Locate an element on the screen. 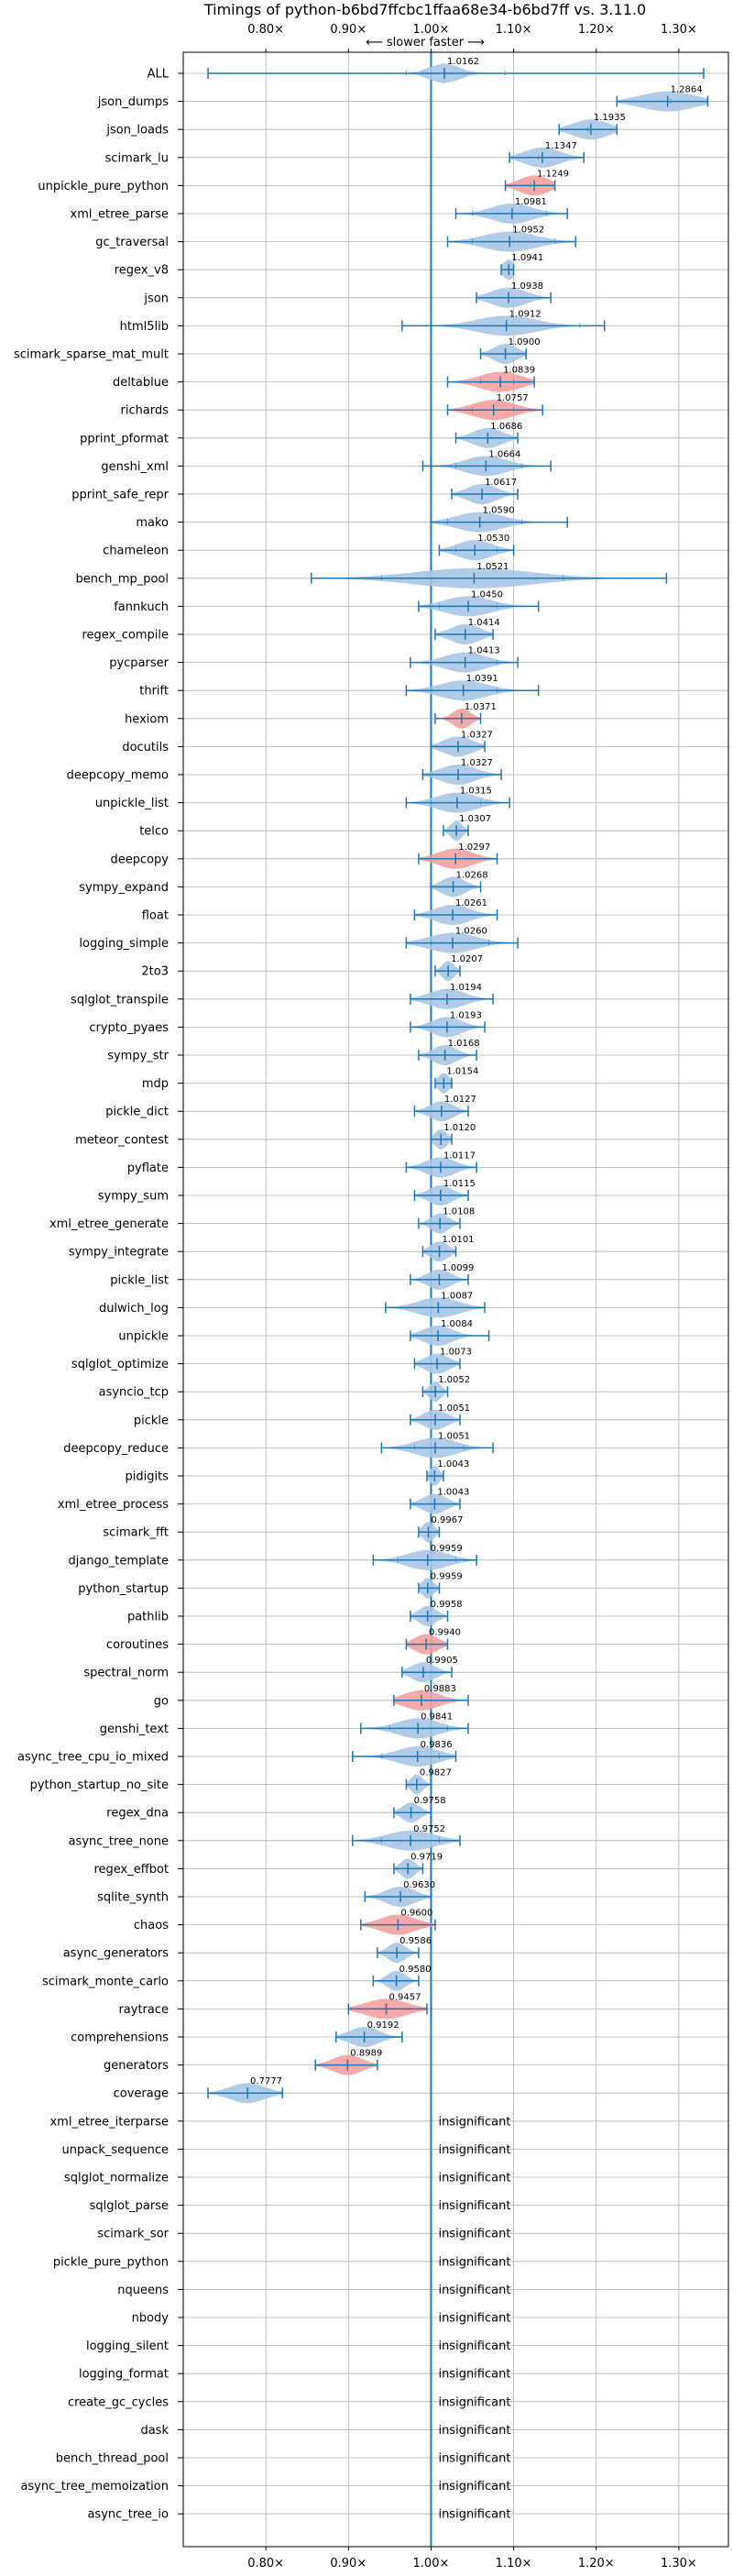  value-label: 1.0194 is located at coordinates (466, 988).